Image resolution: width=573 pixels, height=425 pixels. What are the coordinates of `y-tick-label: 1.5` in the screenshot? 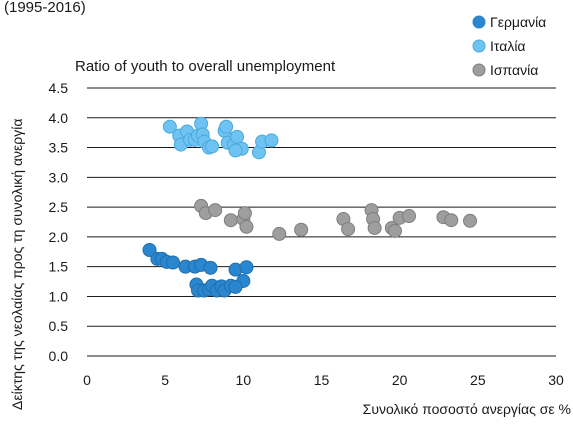 It's located at (59, 267).